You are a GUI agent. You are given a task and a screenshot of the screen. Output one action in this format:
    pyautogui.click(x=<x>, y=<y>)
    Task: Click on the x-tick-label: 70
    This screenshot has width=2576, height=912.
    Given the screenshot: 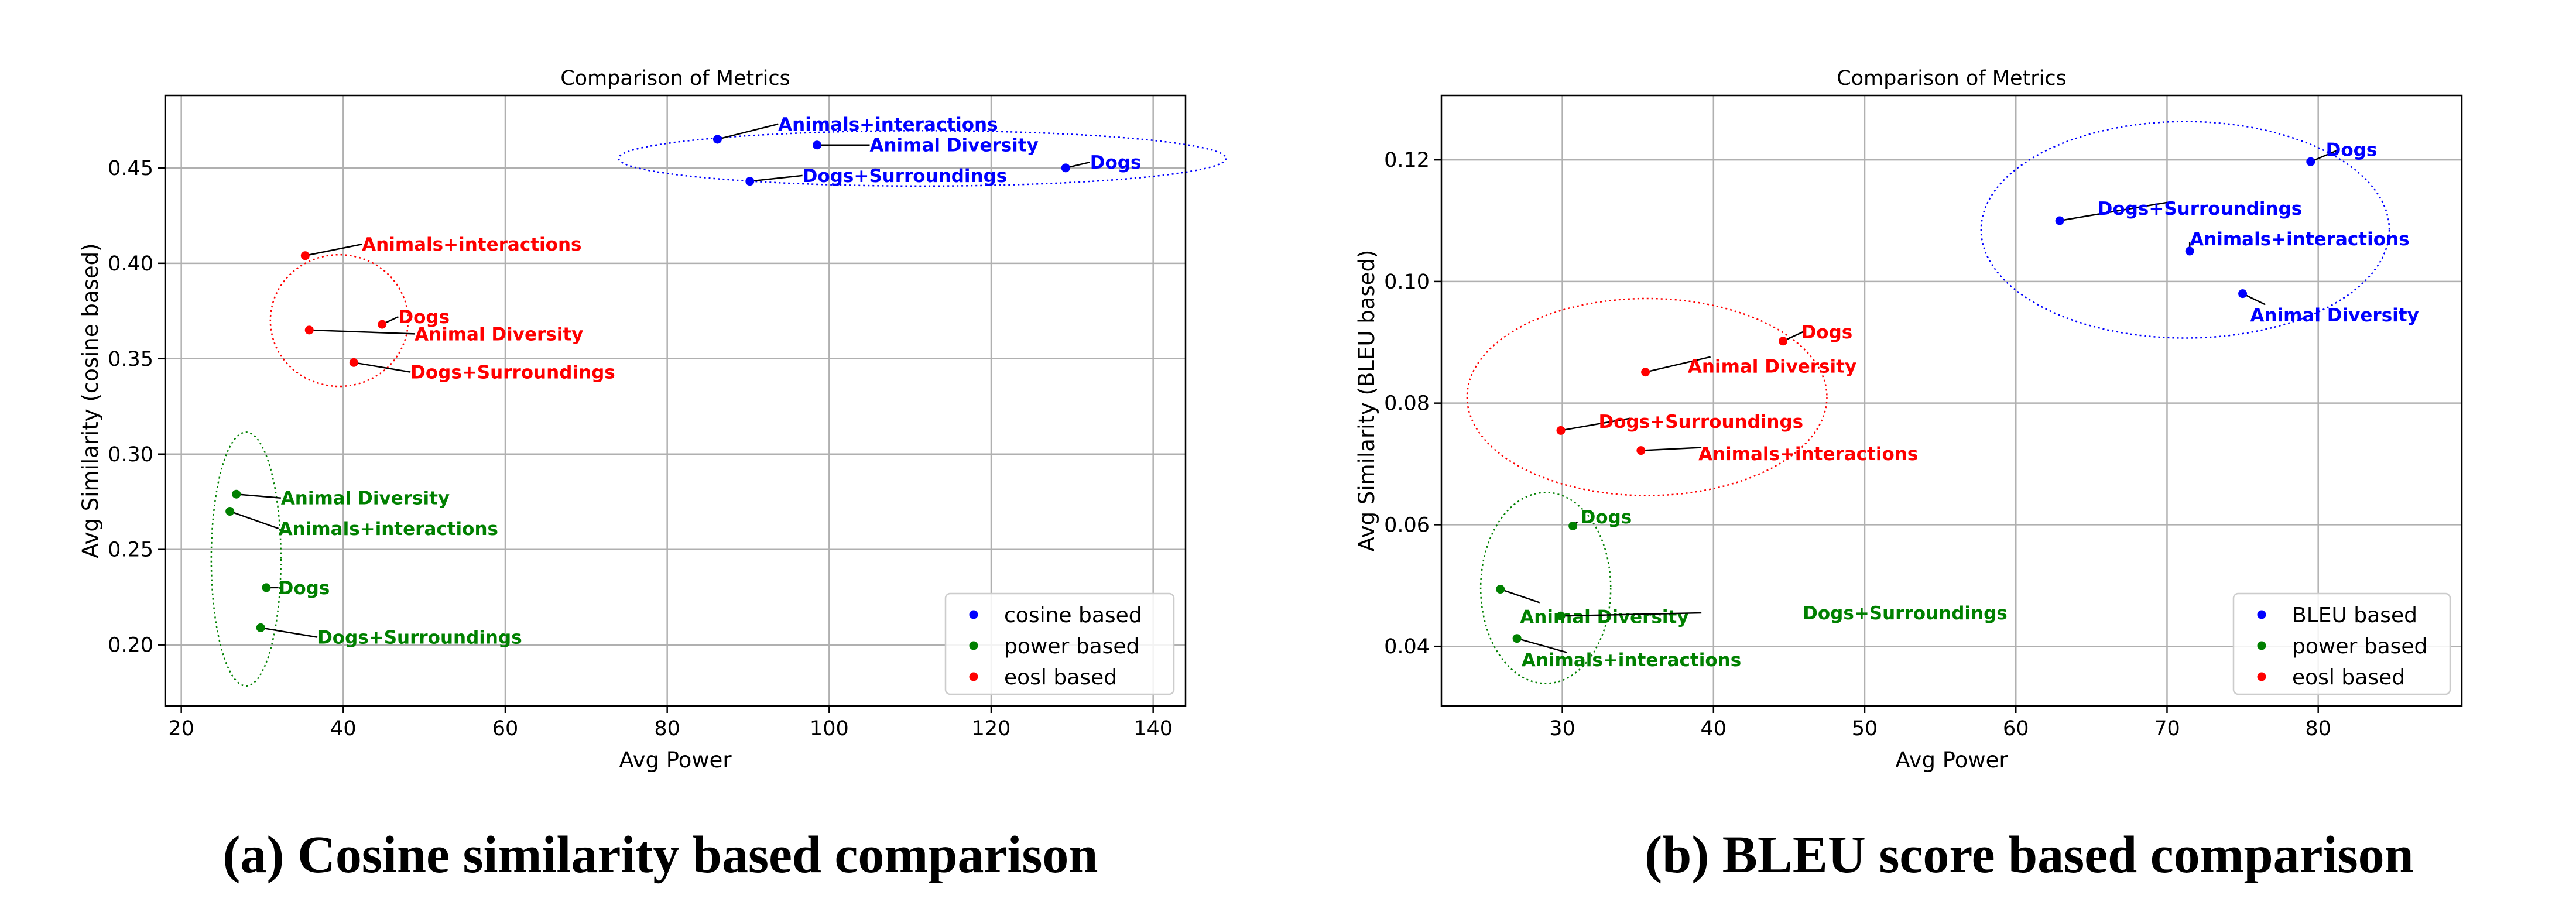 What is the action you would take?
    pyautogui.click(x=2167, y=728)
    